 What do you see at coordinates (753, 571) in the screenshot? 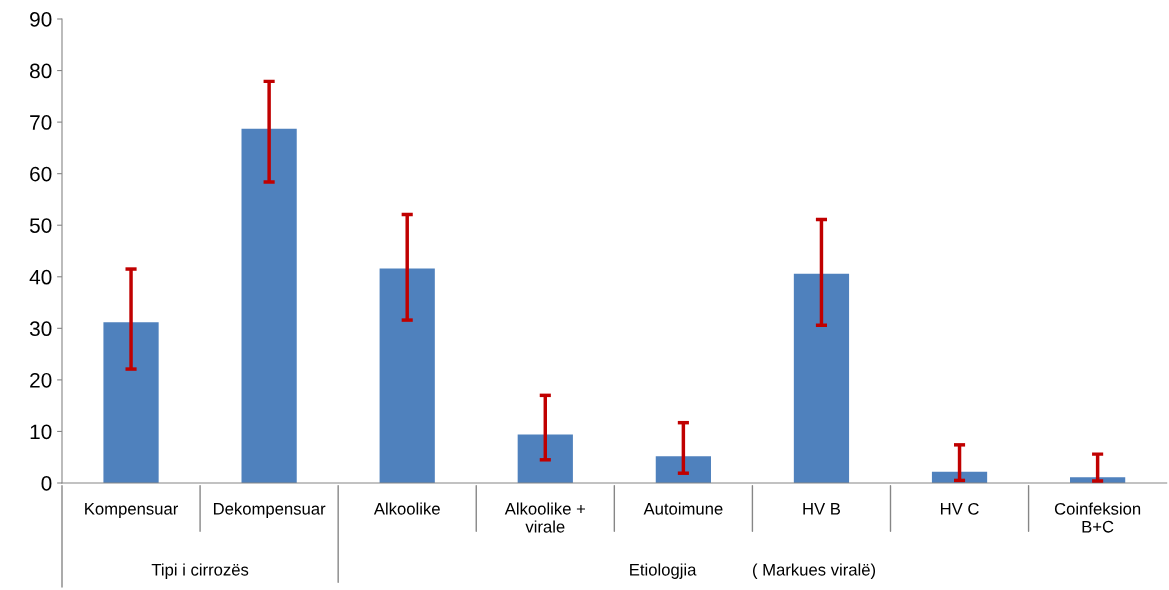
I see `text: Etiologjia ( Markues viralë)` at bounding box center [753, 571].